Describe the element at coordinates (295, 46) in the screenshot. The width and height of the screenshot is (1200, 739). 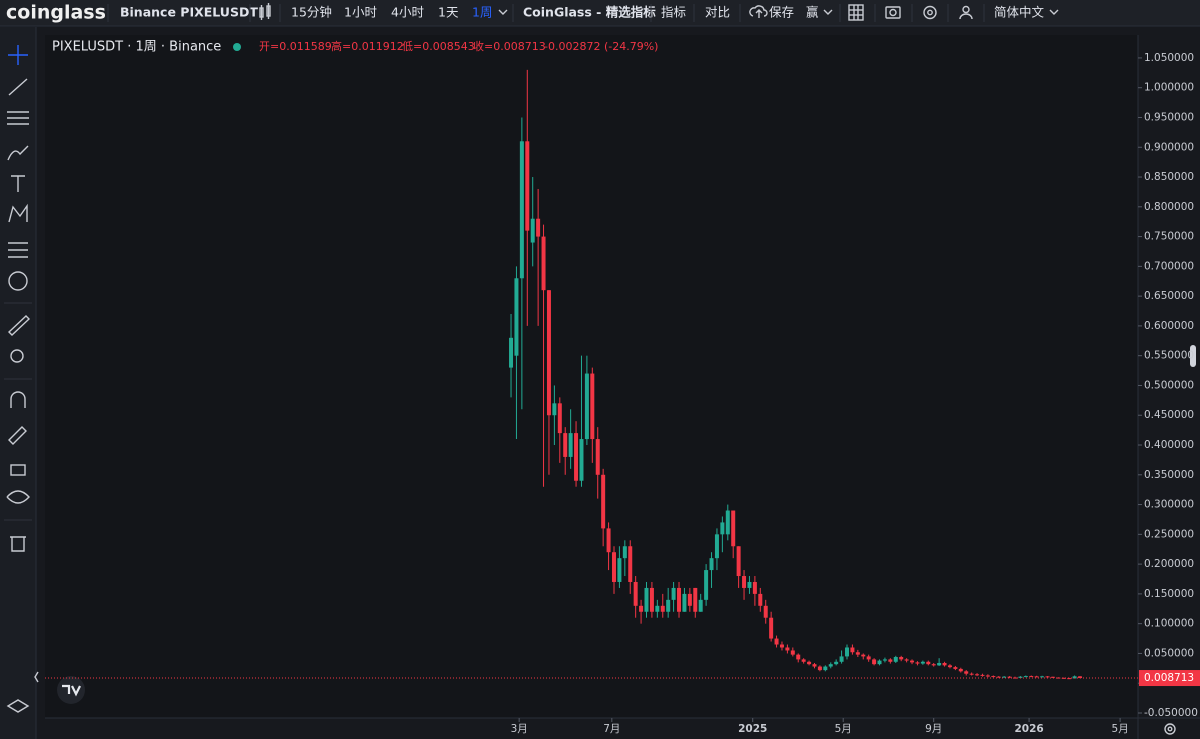
I see `ohlc-legend: 开=0.011589` at that location.